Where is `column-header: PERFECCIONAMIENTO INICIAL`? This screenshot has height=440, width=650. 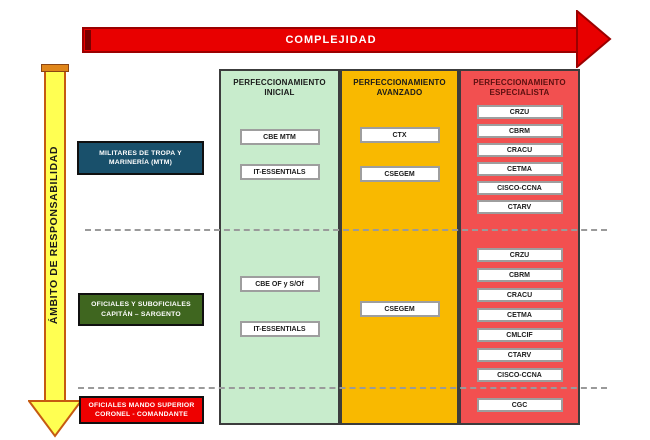 column-header: PERFECCIONAMIENTO INICIAL is located at coordinates (279, 88).